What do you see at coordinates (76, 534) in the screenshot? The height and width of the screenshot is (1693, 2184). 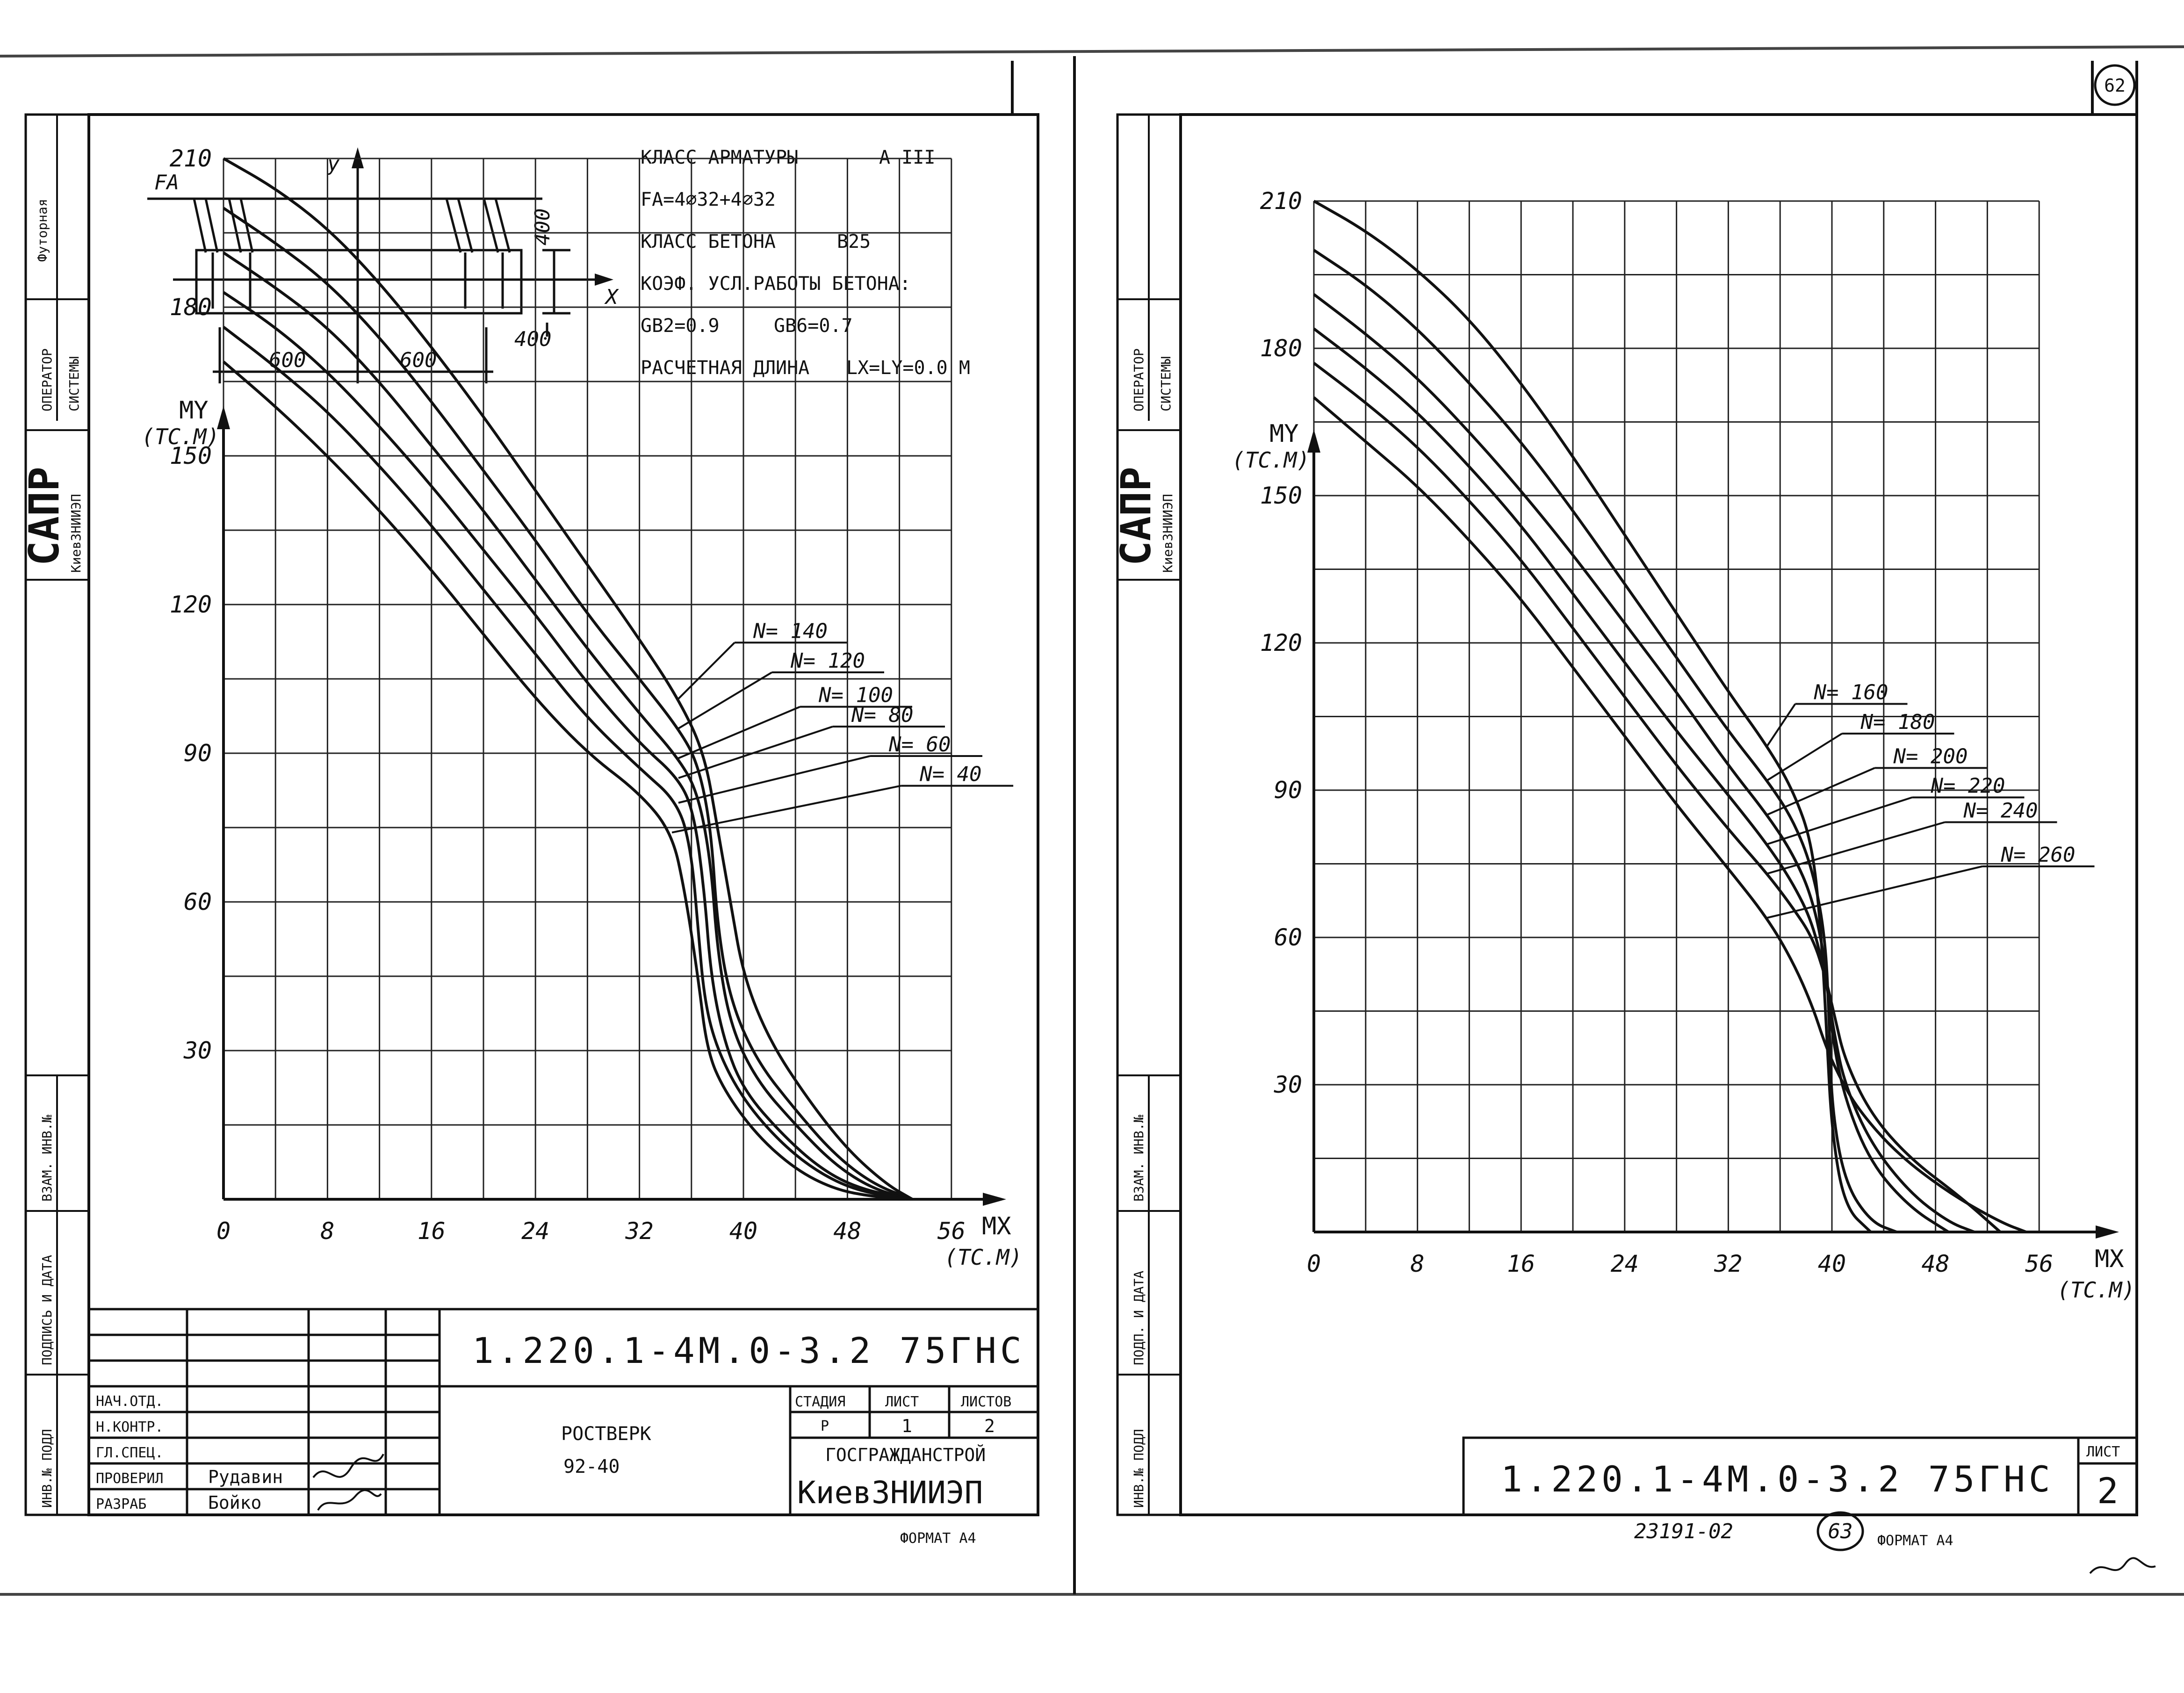 I see `left-stamp-institute: КиевЗНИИЭП` at bounding box center [76, 534].